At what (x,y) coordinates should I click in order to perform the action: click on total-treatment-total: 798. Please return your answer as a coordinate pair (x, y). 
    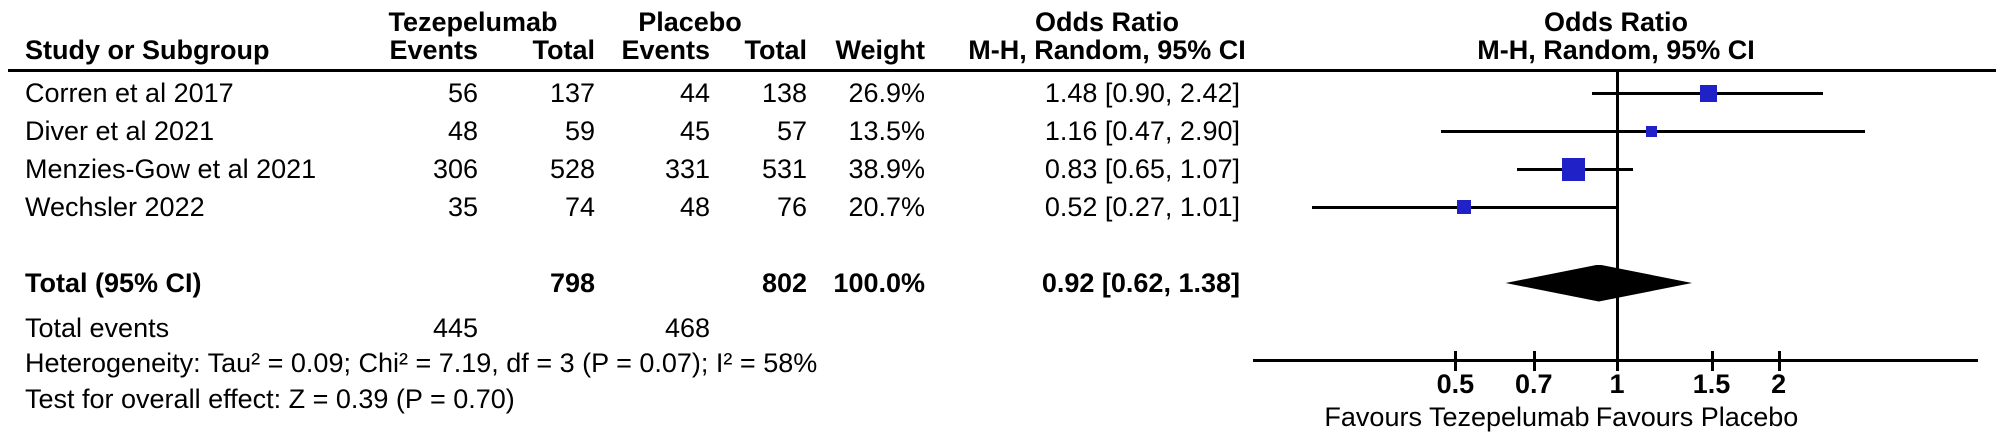
    Looking at the image, I should click on (572, 283).